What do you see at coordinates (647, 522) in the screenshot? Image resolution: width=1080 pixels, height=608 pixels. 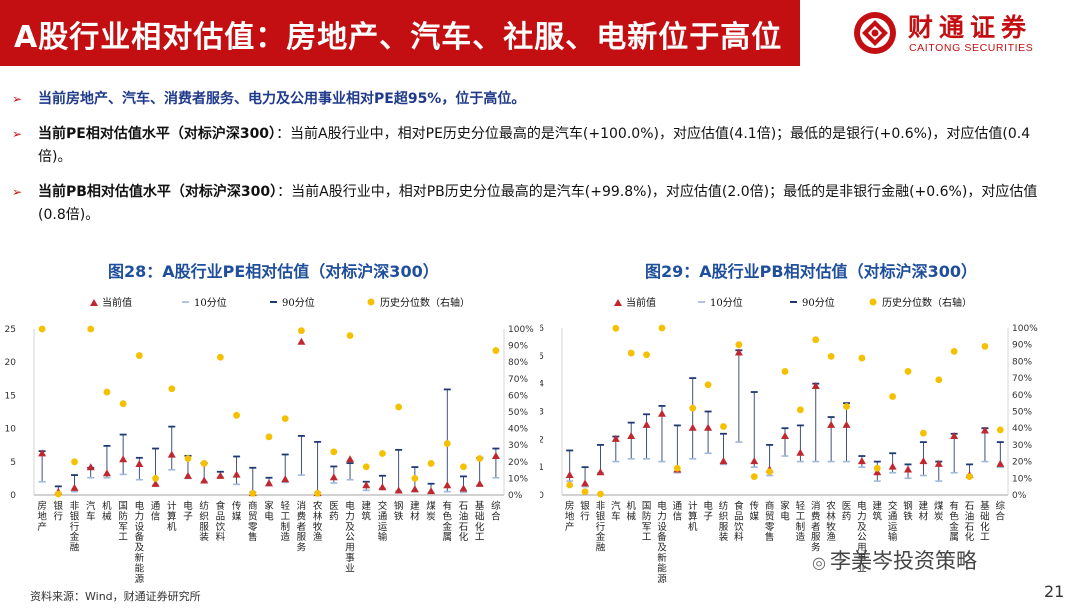 I see `category-label: 国防军工` at bounding box center [647, 522].